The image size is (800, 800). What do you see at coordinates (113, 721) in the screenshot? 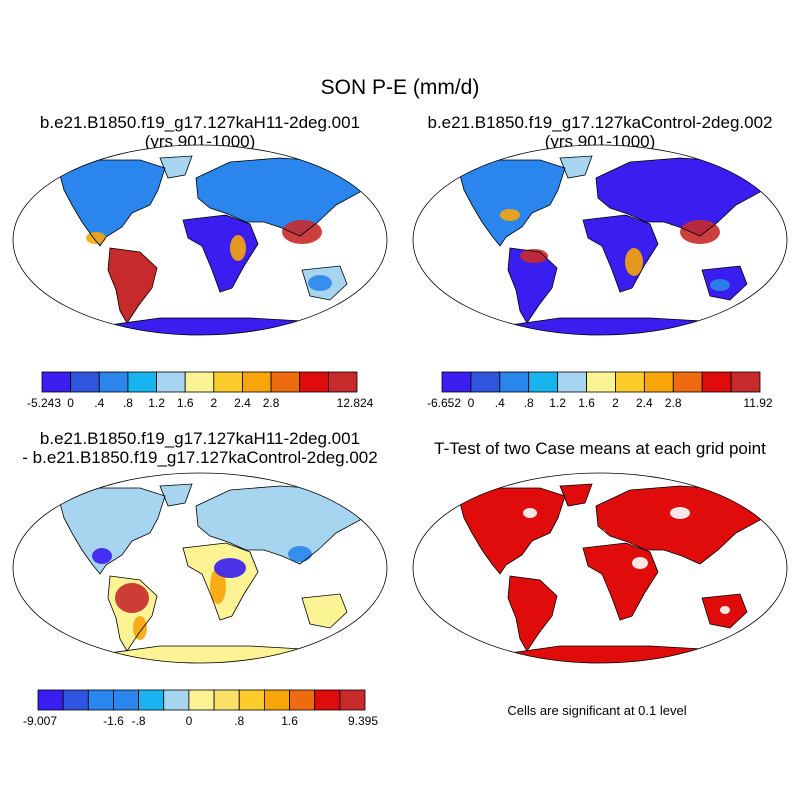
I see `colorbar-tick-label: -1.6` at bounding box center [113, 721].